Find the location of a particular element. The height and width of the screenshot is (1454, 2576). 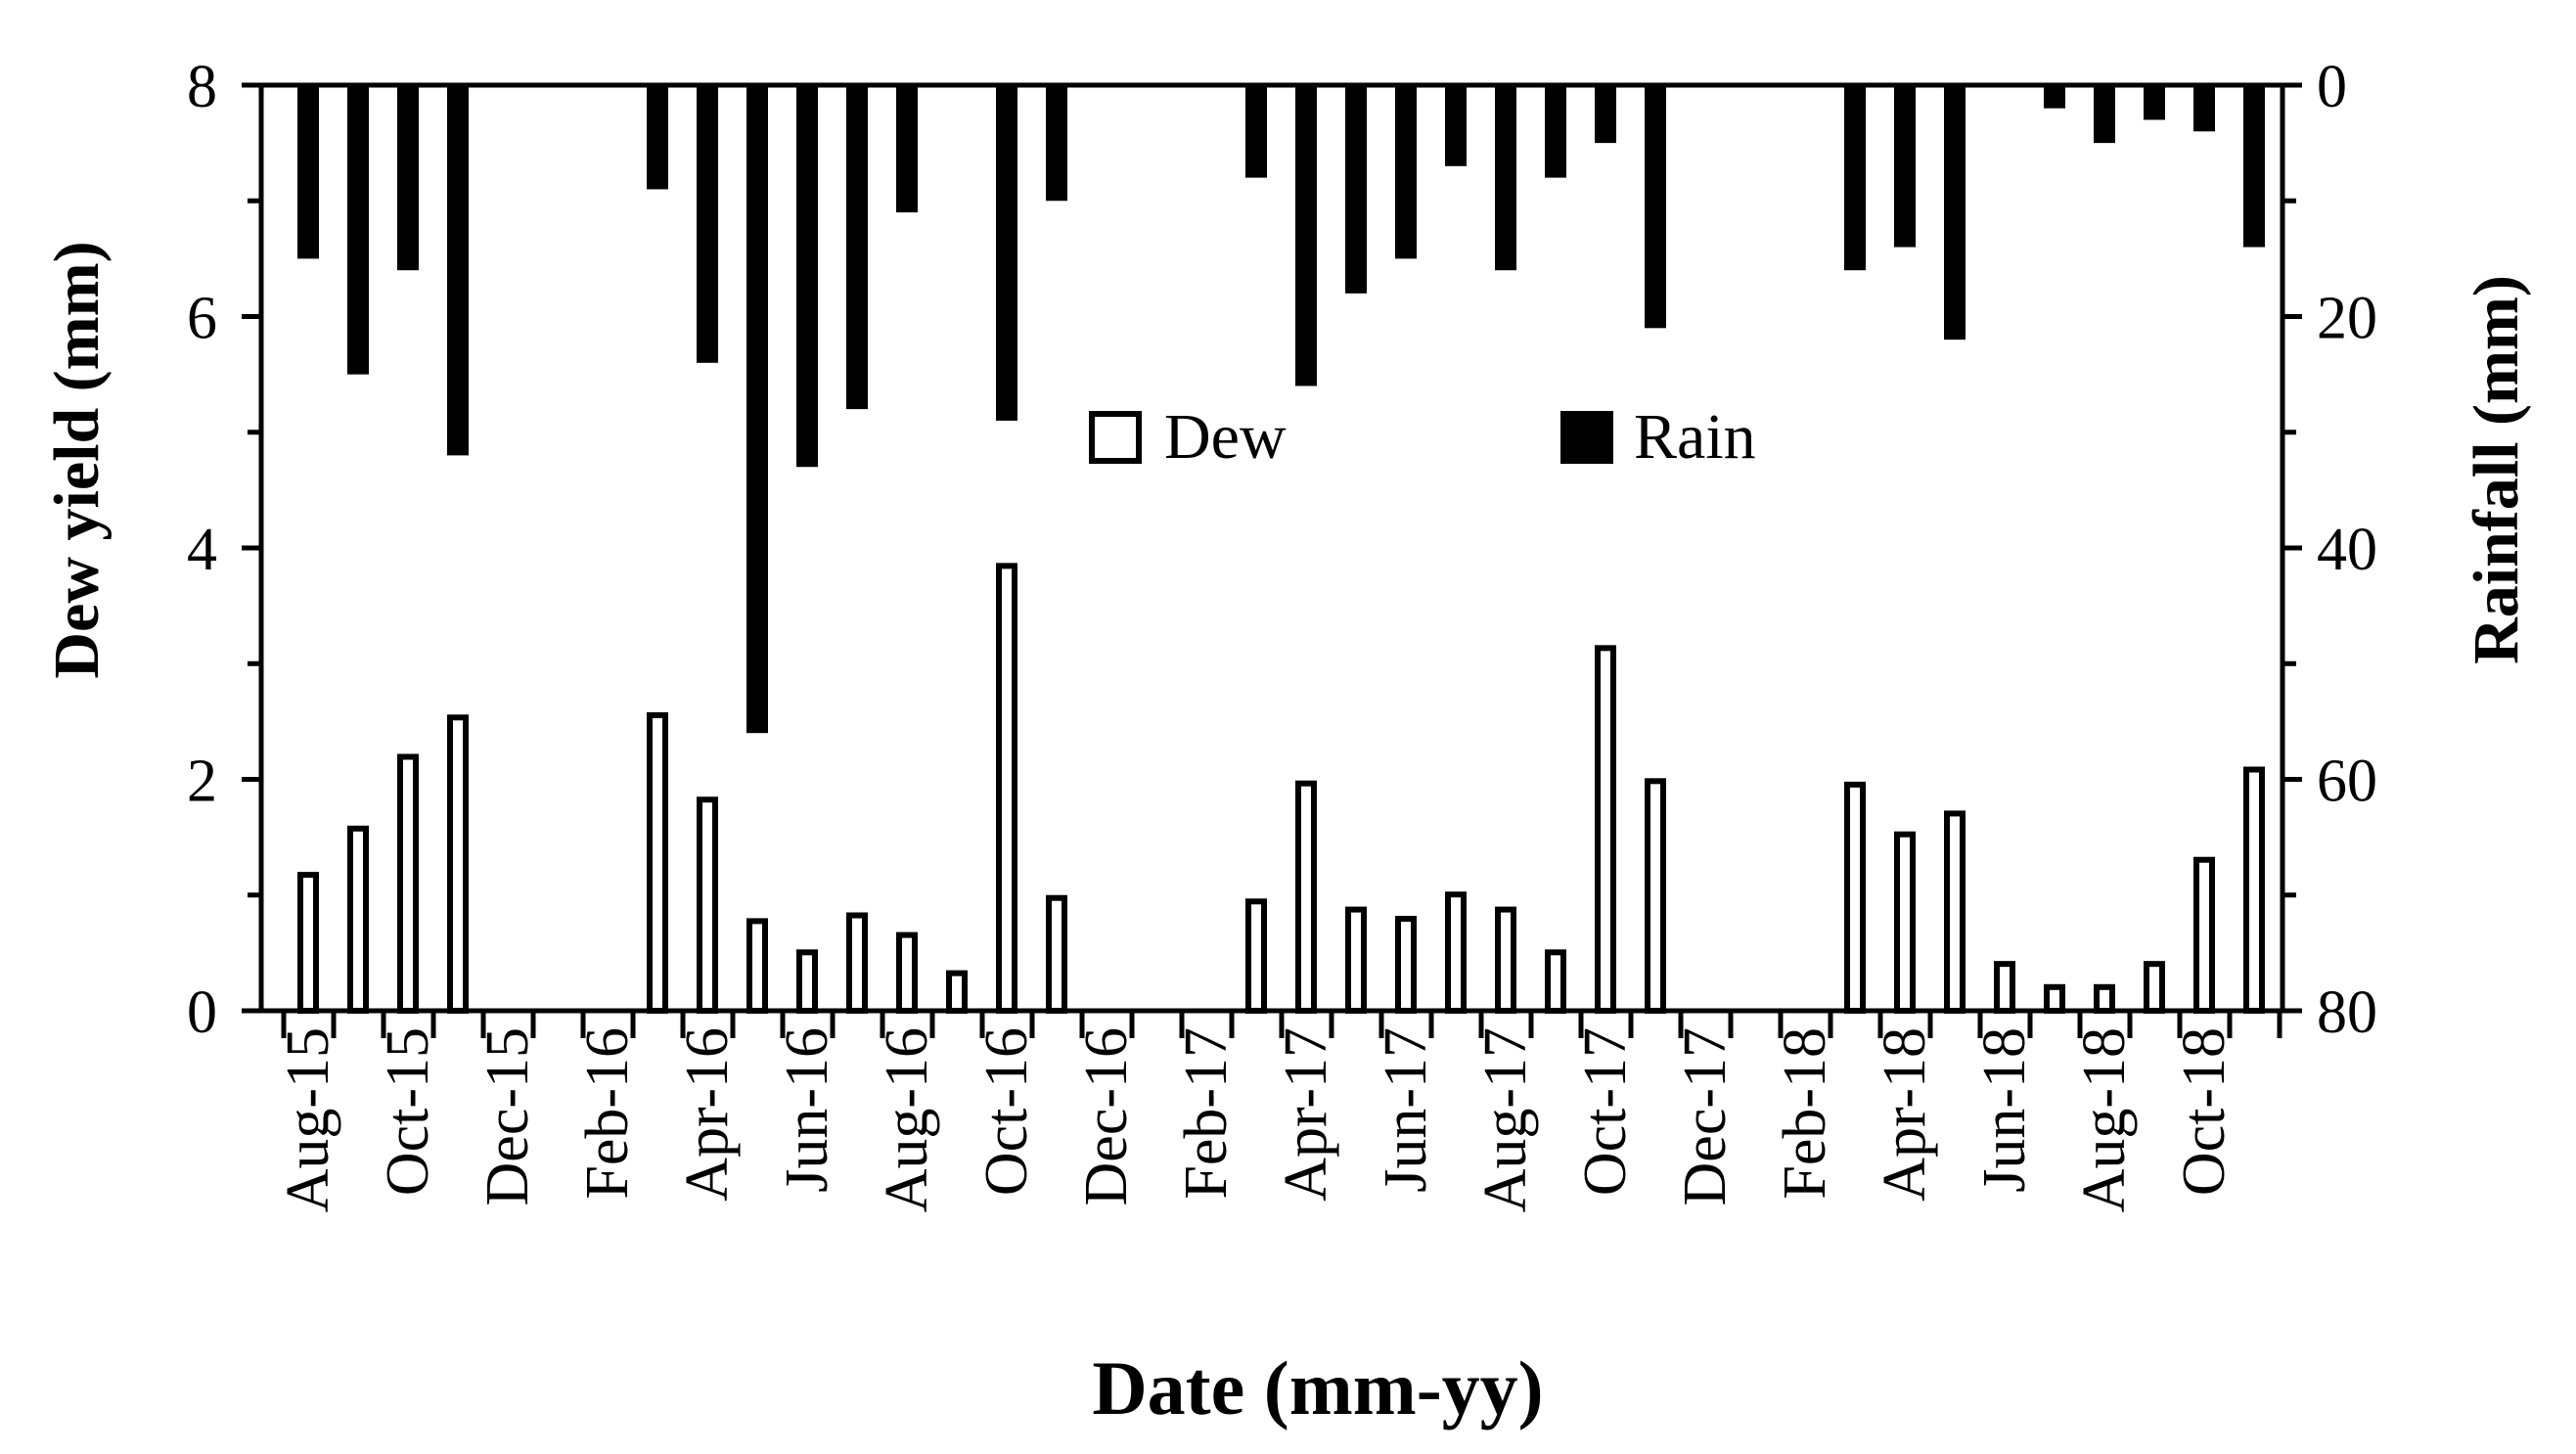

legend: Dew Rain is located at coordinates (1422, 437).